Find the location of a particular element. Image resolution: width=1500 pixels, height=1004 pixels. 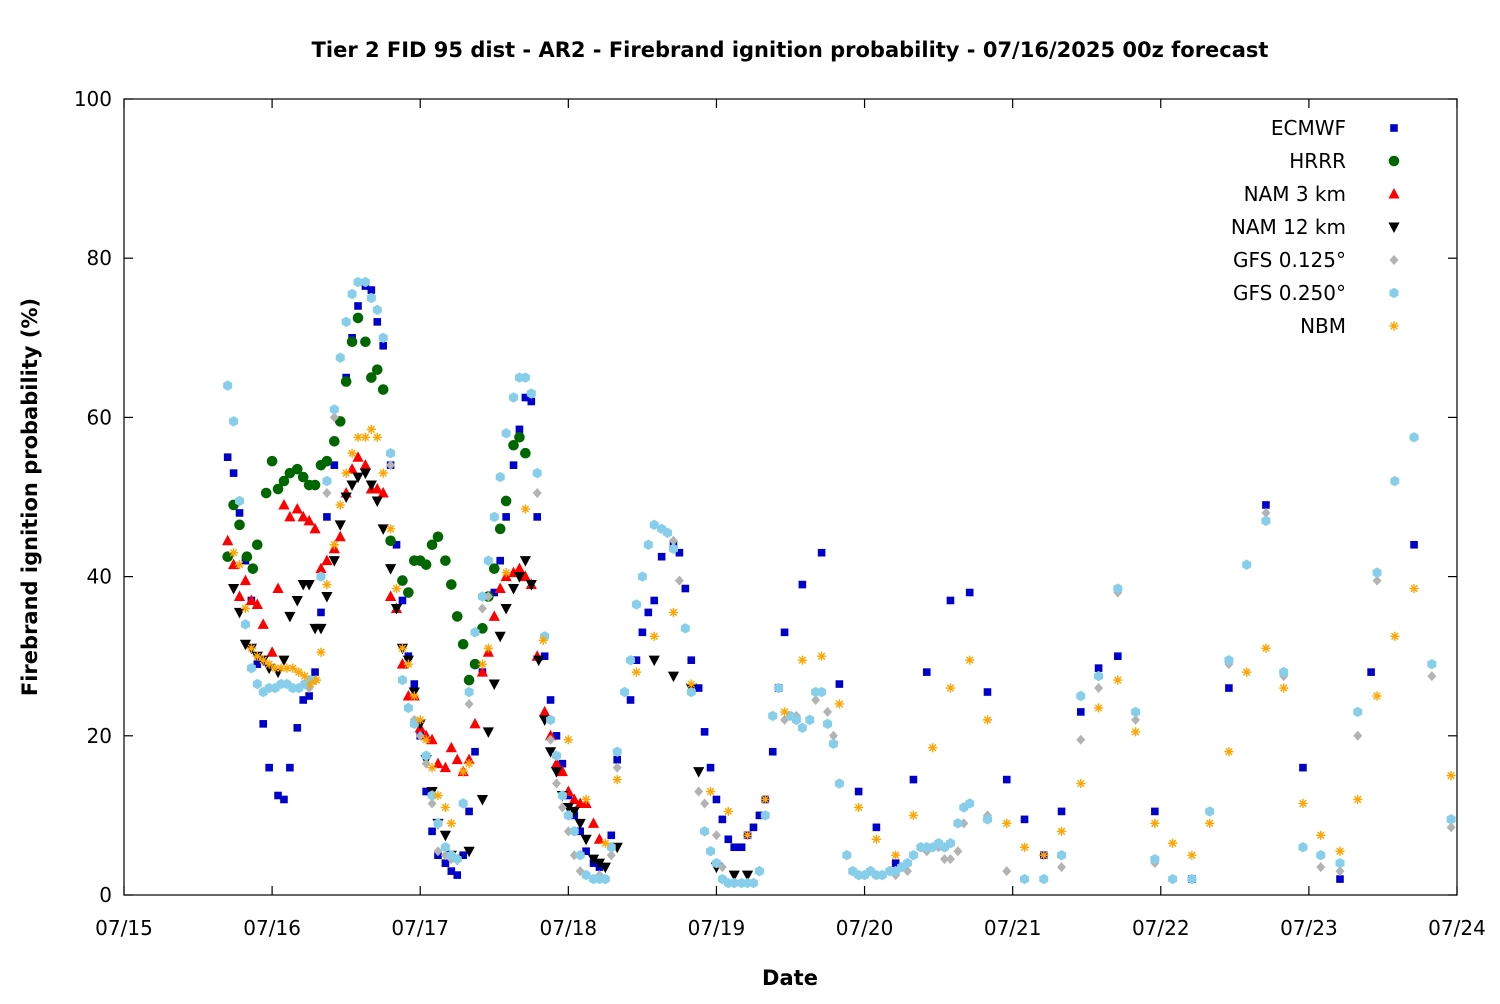

x-tick-label: 07/17 is located at coordinates (420, 928).